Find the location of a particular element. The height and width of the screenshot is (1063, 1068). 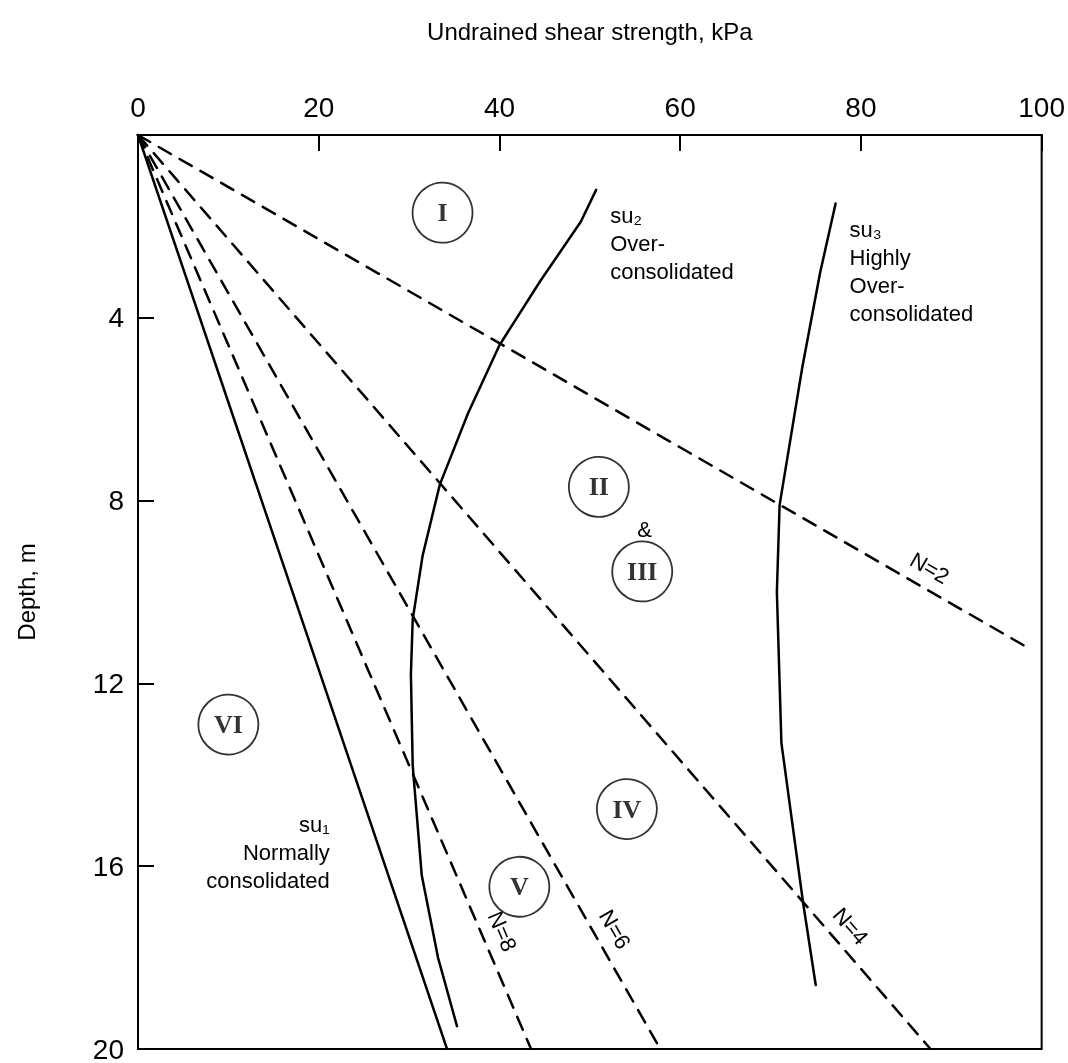

data-label: VI is located at coordinates (228, 725).